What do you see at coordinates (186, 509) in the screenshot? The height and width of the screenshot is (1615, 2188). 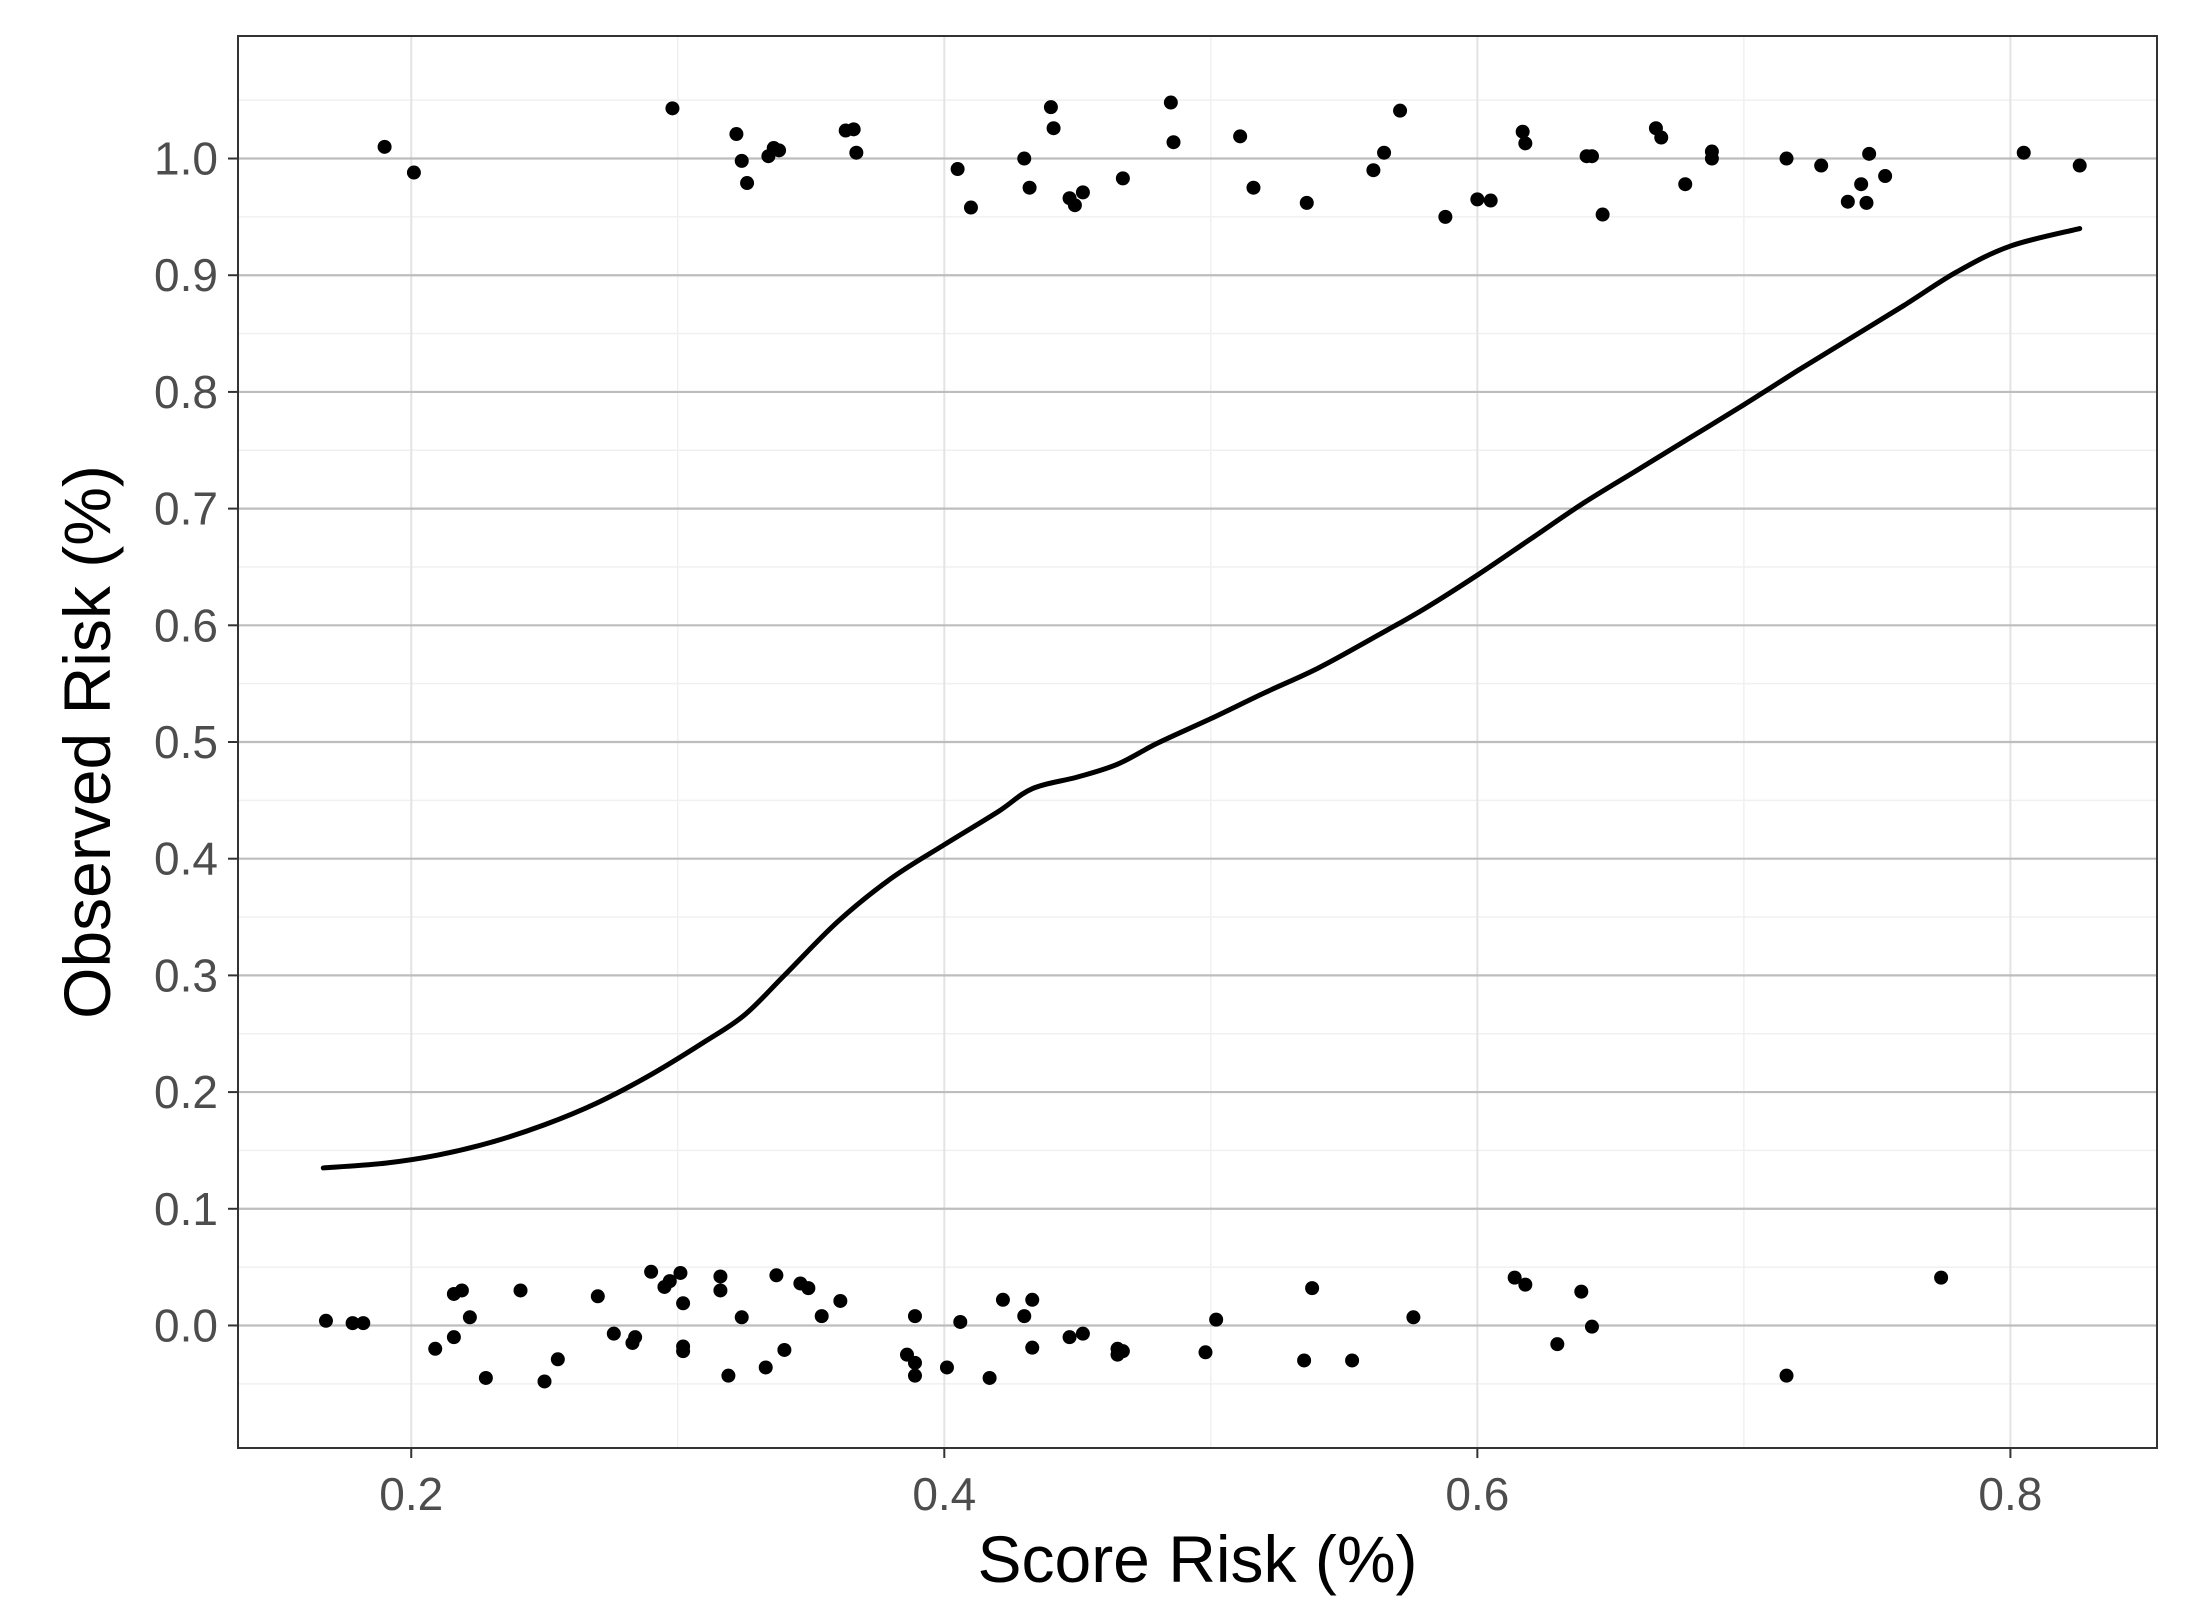 I see `y-tick-label: 0.7` at bounding box center [186, 509].